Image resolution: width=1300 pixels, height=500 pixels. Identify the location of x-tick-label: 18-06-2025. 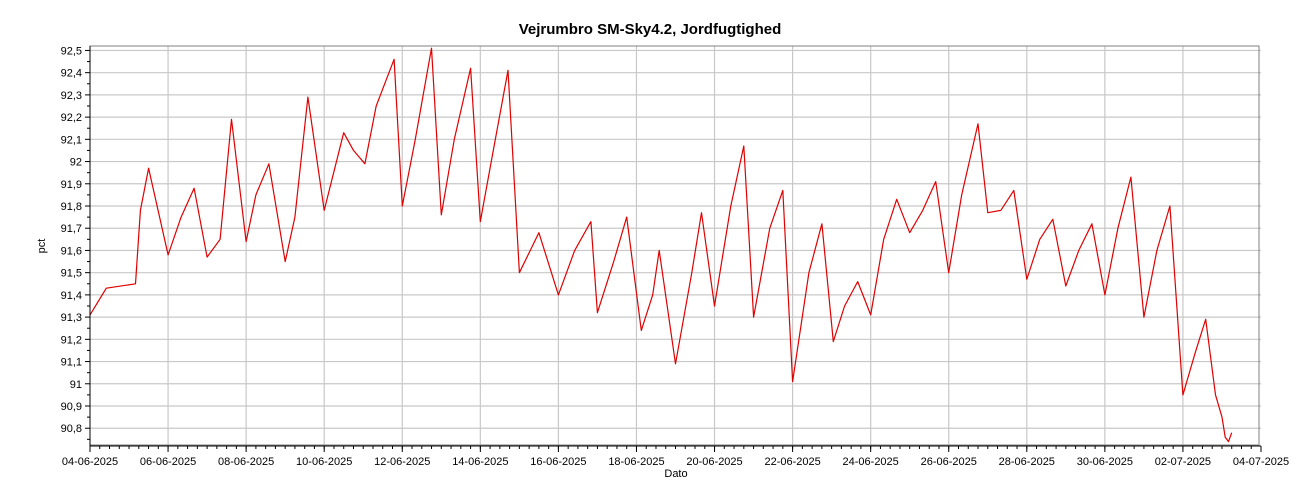
(636, 462).